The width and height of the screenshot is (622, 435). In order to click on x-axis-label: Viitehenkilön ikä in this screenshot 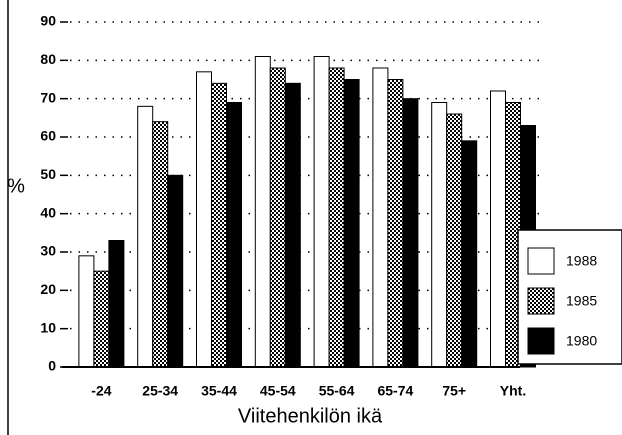, I will do `click(310, 416)`.